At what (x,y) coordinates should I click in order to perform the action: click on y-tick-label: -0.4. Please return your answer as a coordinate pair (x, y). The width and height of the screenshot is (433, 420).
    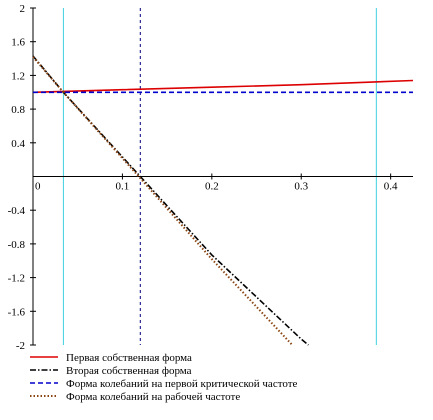
    Looking at the image, I should click on (17, 211).